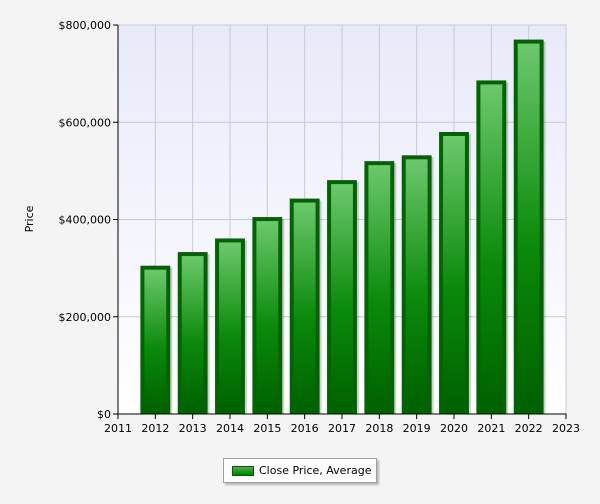 The width and height of the screenshot is (600, 504). I want to click on y-tick-label: $0, so click(104, 414).